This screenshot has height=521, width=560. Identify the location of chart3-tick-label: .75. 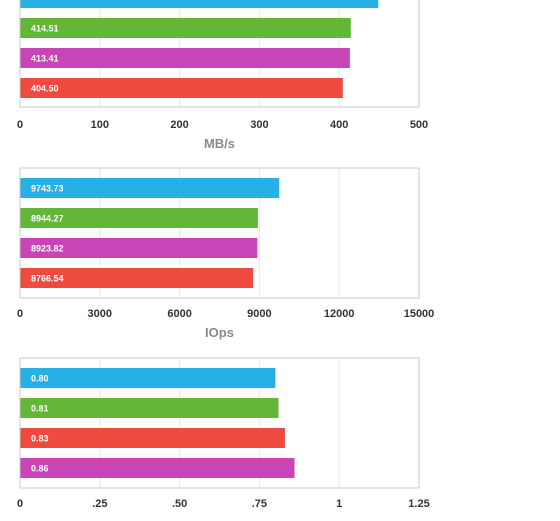
(259, 504).